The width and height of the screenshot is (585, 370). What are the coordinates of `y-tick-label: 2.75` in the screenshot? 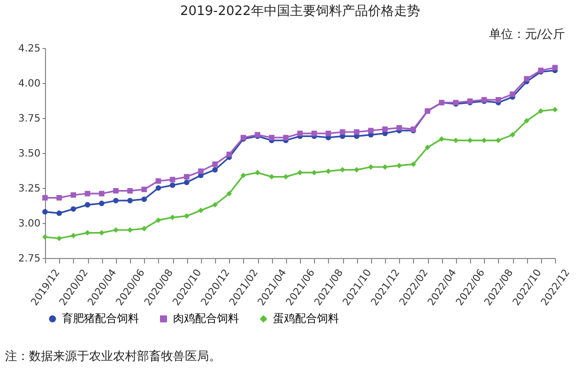 It's located at (29, 259).